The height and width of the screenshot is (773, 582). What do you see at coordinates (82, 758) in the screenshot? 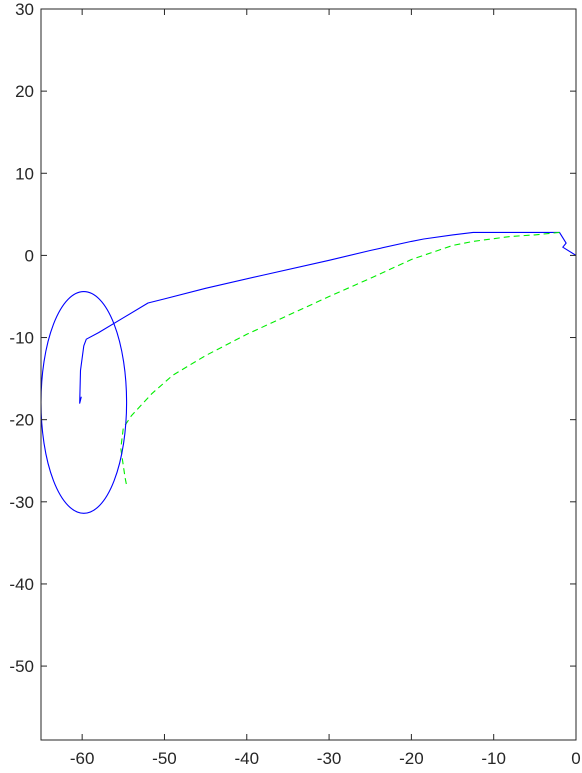
I see `x-tick-label: -60` at bounding box center [82, 758].